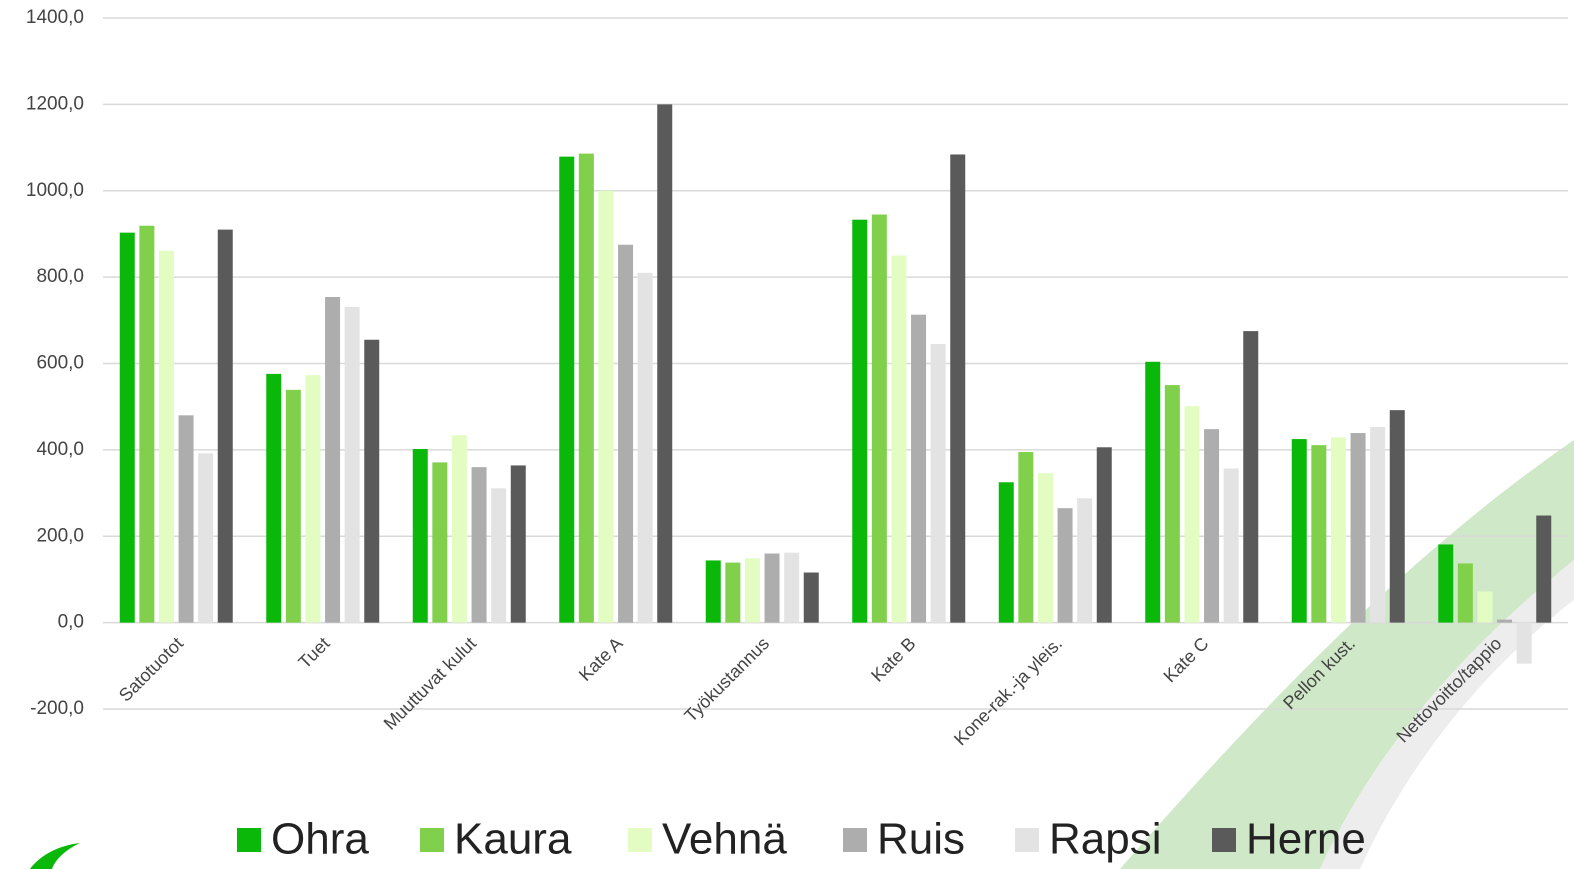 The width and height of the screenshot is (1574, 869). I want to click on decoration-swoosh, so click(1347, 654).